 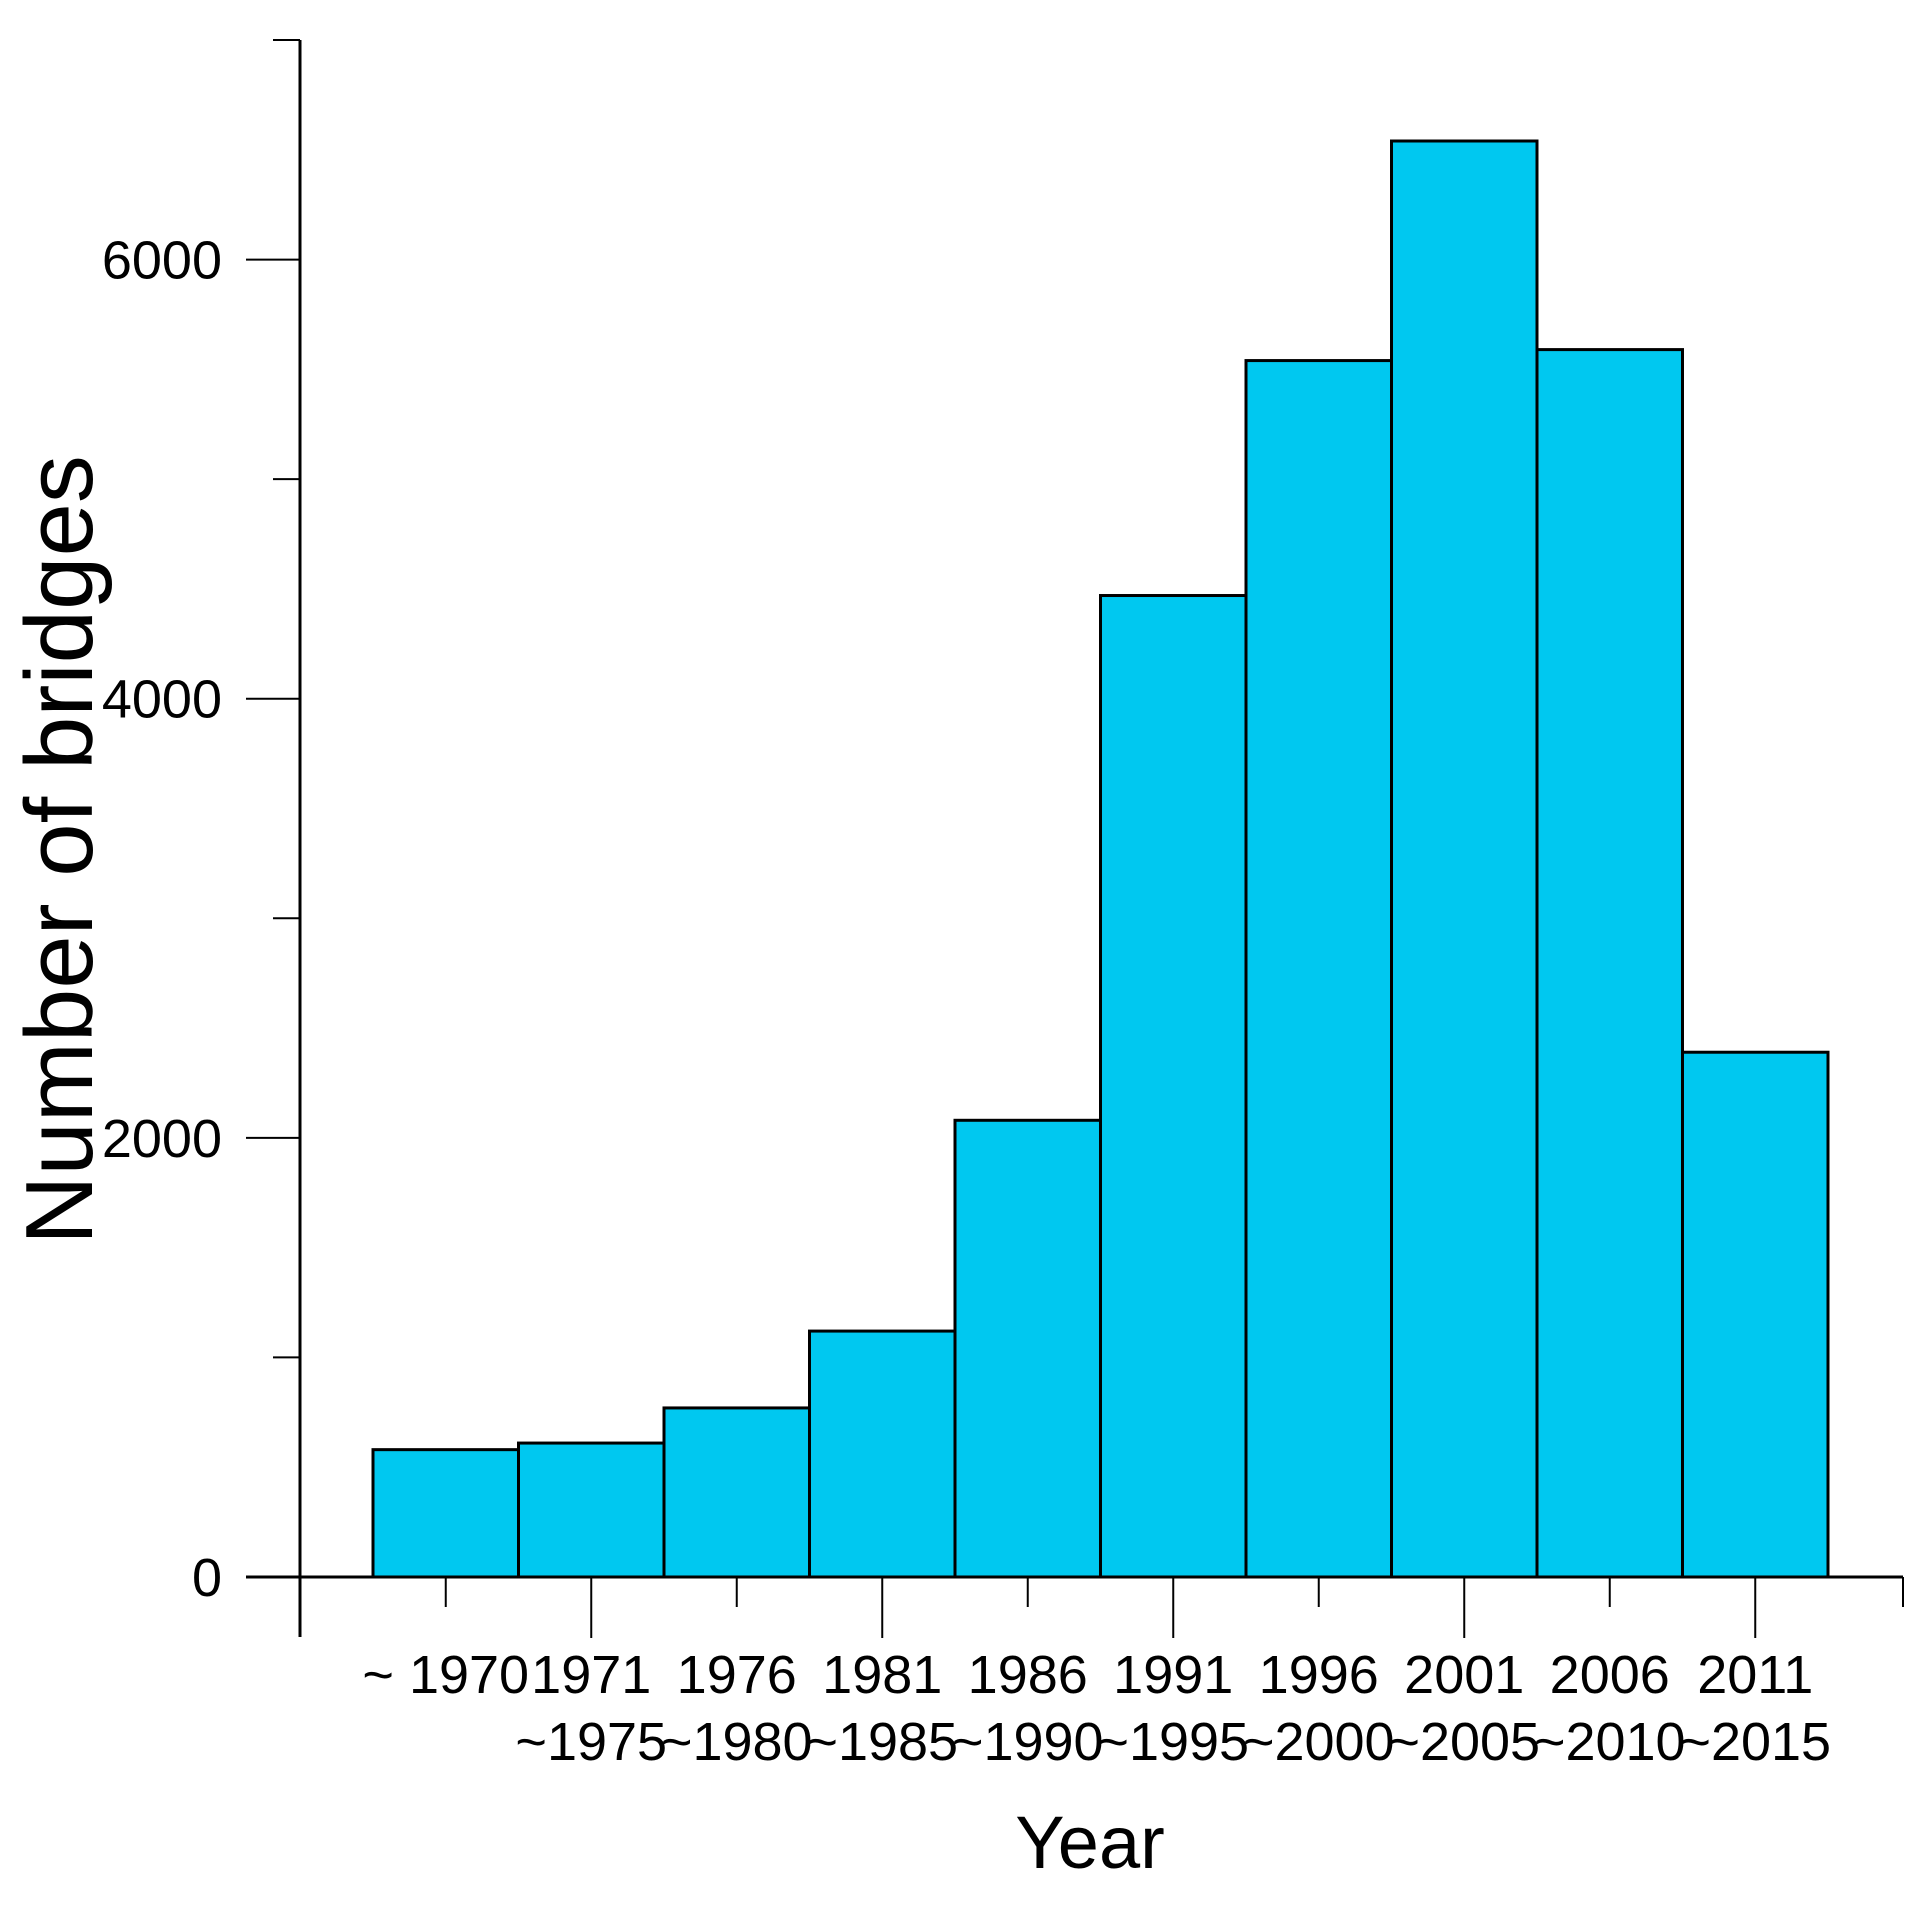 I want to click on x-tick-label-row1-1986~1990: 1986, so click(x=1028, y=1675).